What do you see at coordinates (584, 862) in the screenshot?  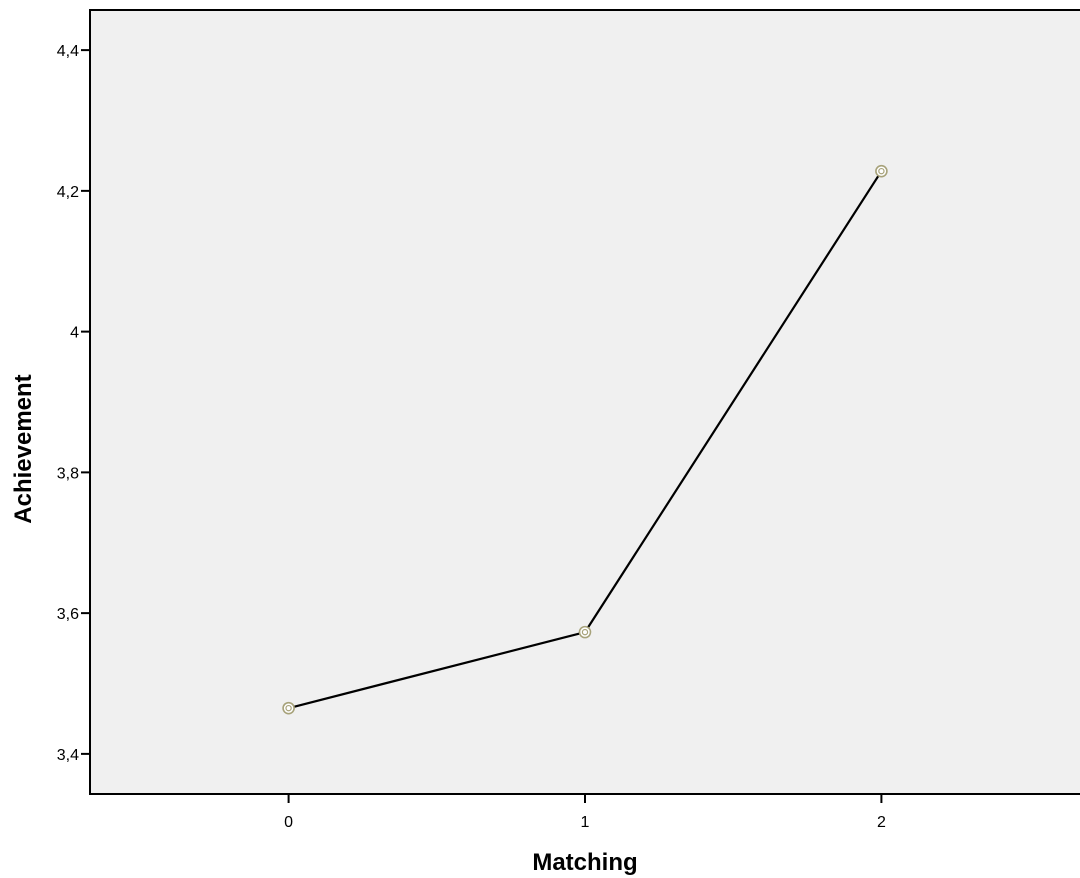 I see `x-axis-title: Matching` at bounding box center [584, 862].